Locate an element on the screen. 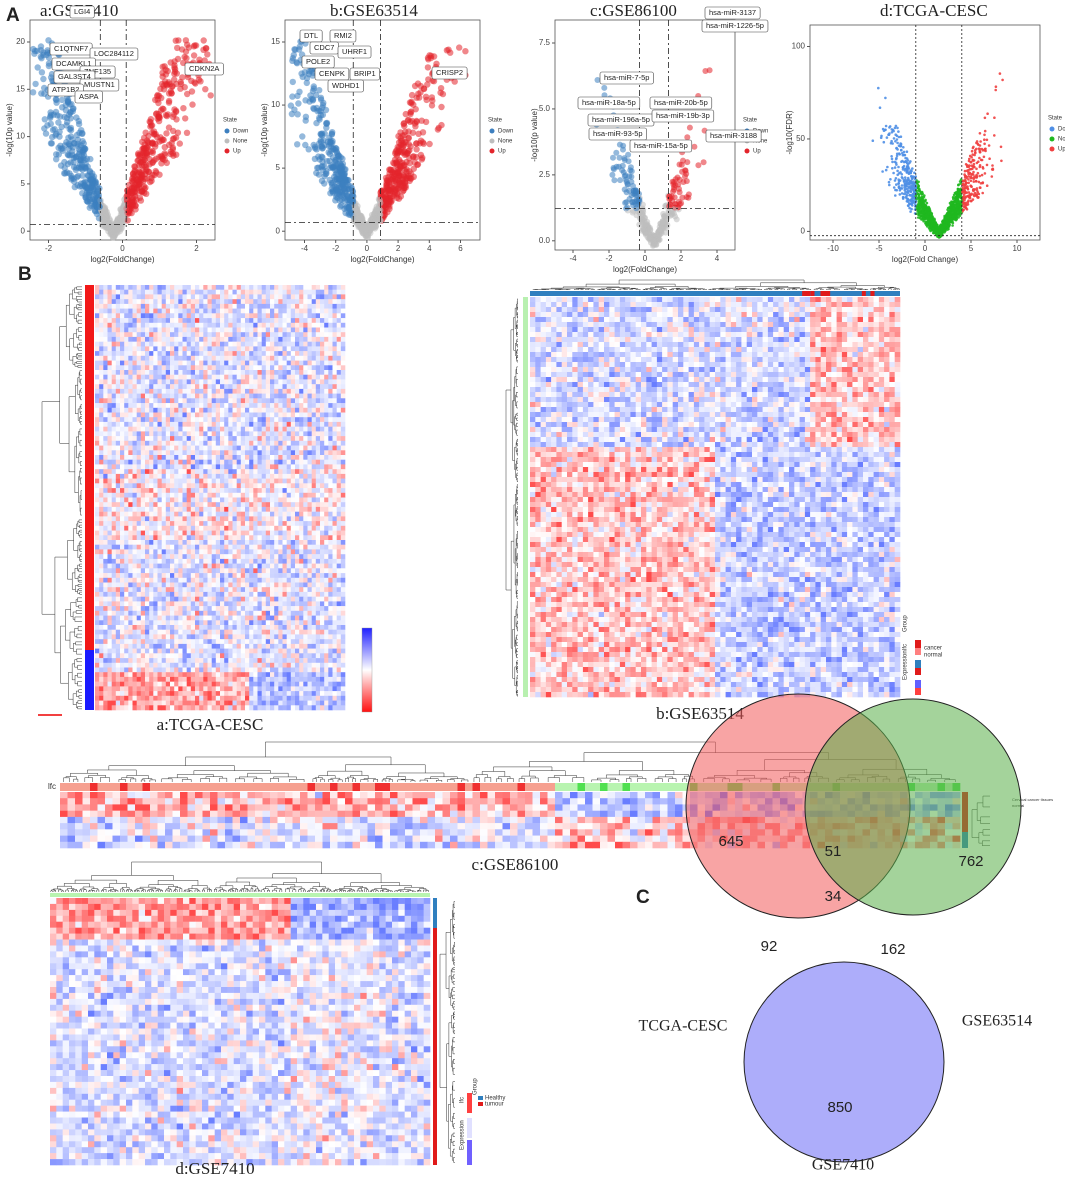 This screenshot has width=1065, height=1179. gene-label: hsa-miR-93-5p is located at coordinates (618, 133).